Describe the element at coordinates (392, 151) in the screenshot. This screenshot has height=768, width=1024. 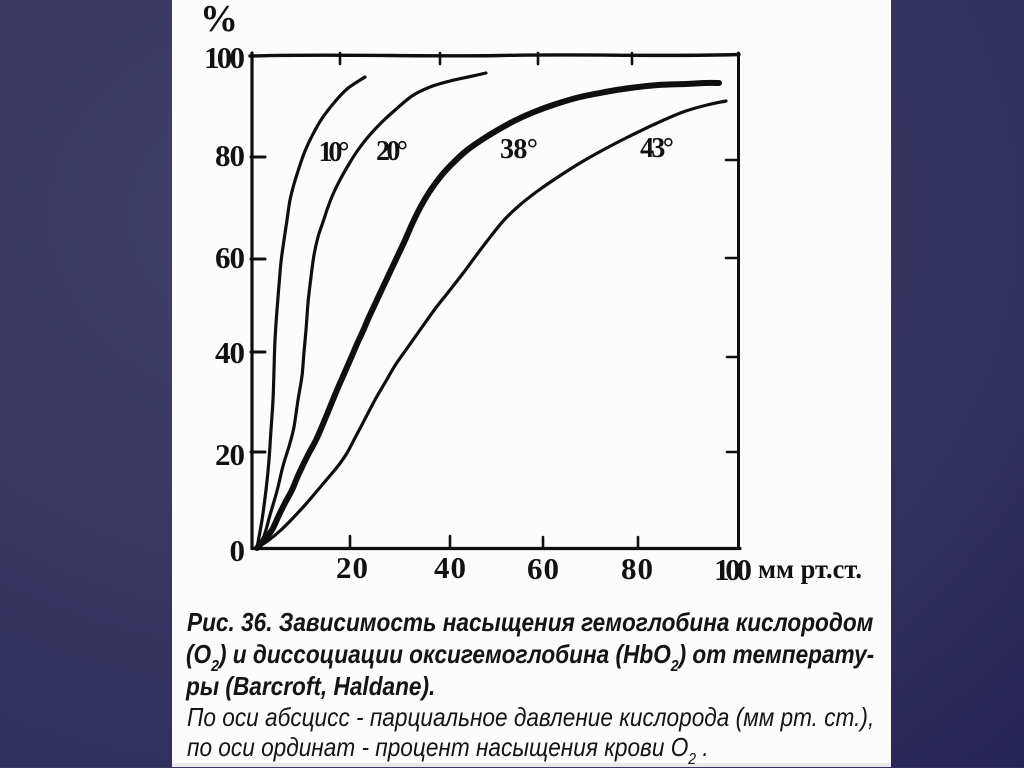
I see `svg-text: 20°` at that location.